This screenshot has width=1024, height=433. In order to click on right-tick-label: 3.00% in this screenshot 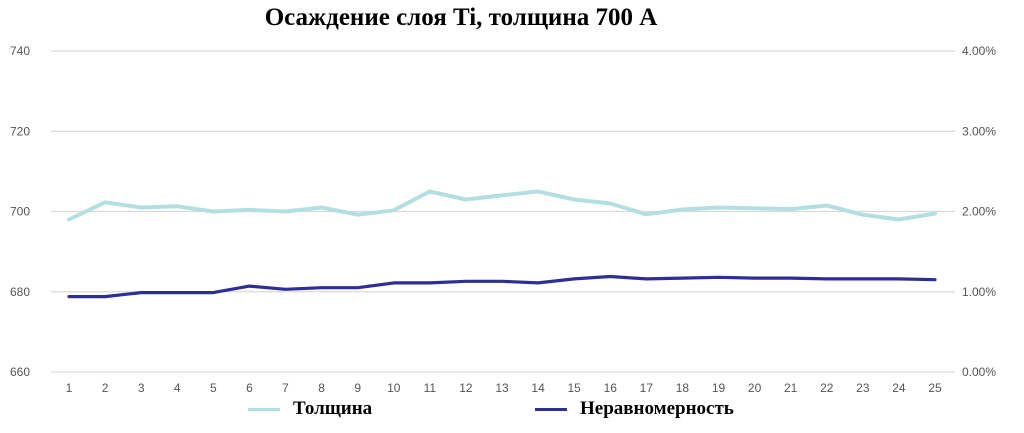, I will do `click(979, 131)`.